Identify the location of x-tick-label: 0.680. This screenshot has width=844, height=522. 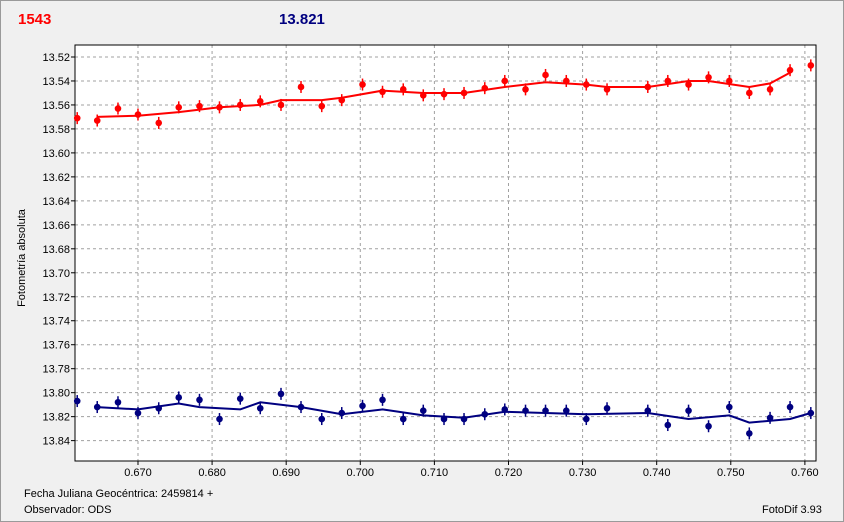
(212, 473).